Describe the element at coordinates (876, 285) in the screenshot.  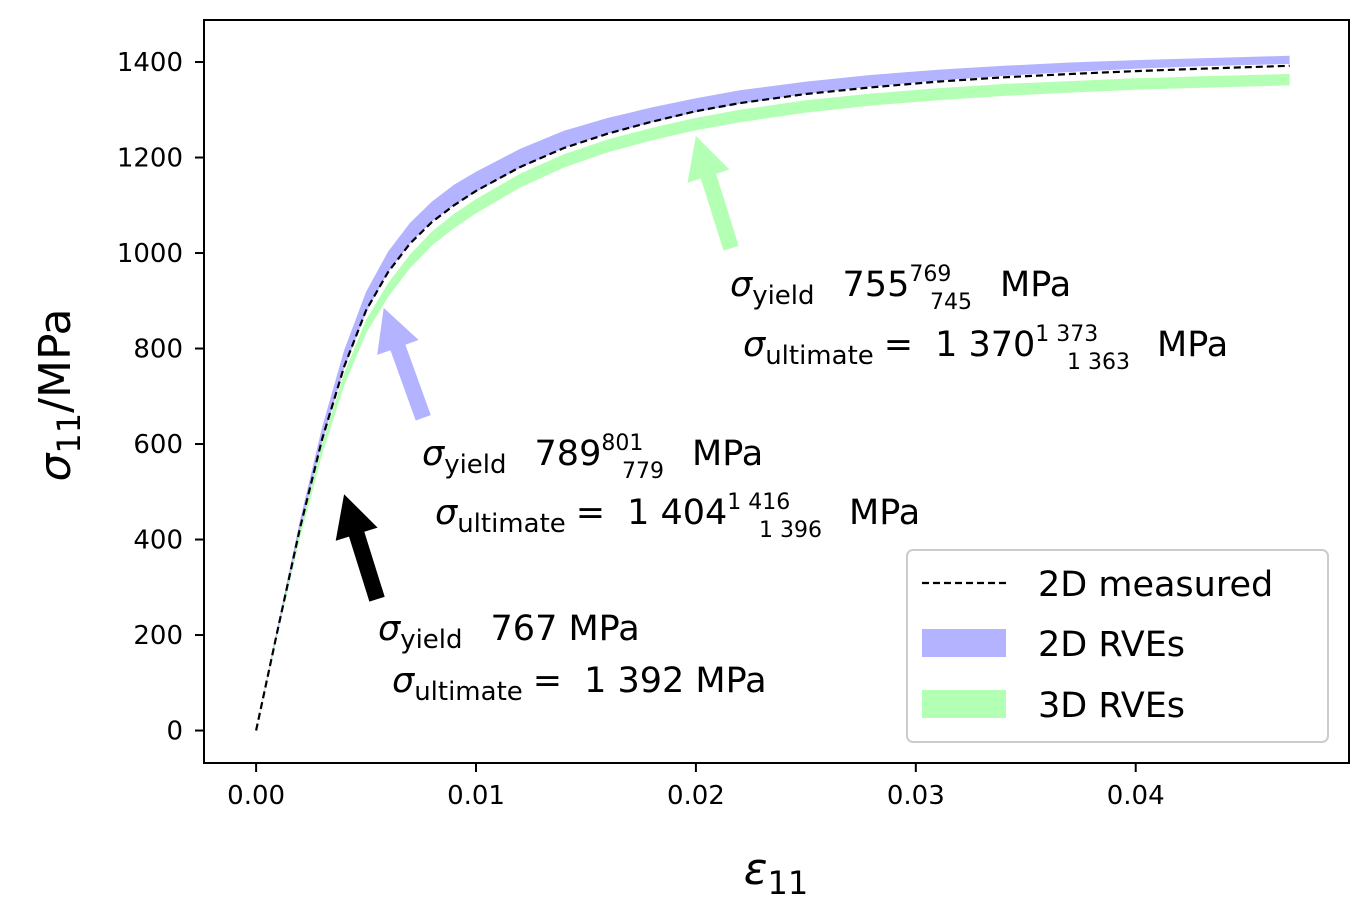
I see `yield-main: 755` at that location.